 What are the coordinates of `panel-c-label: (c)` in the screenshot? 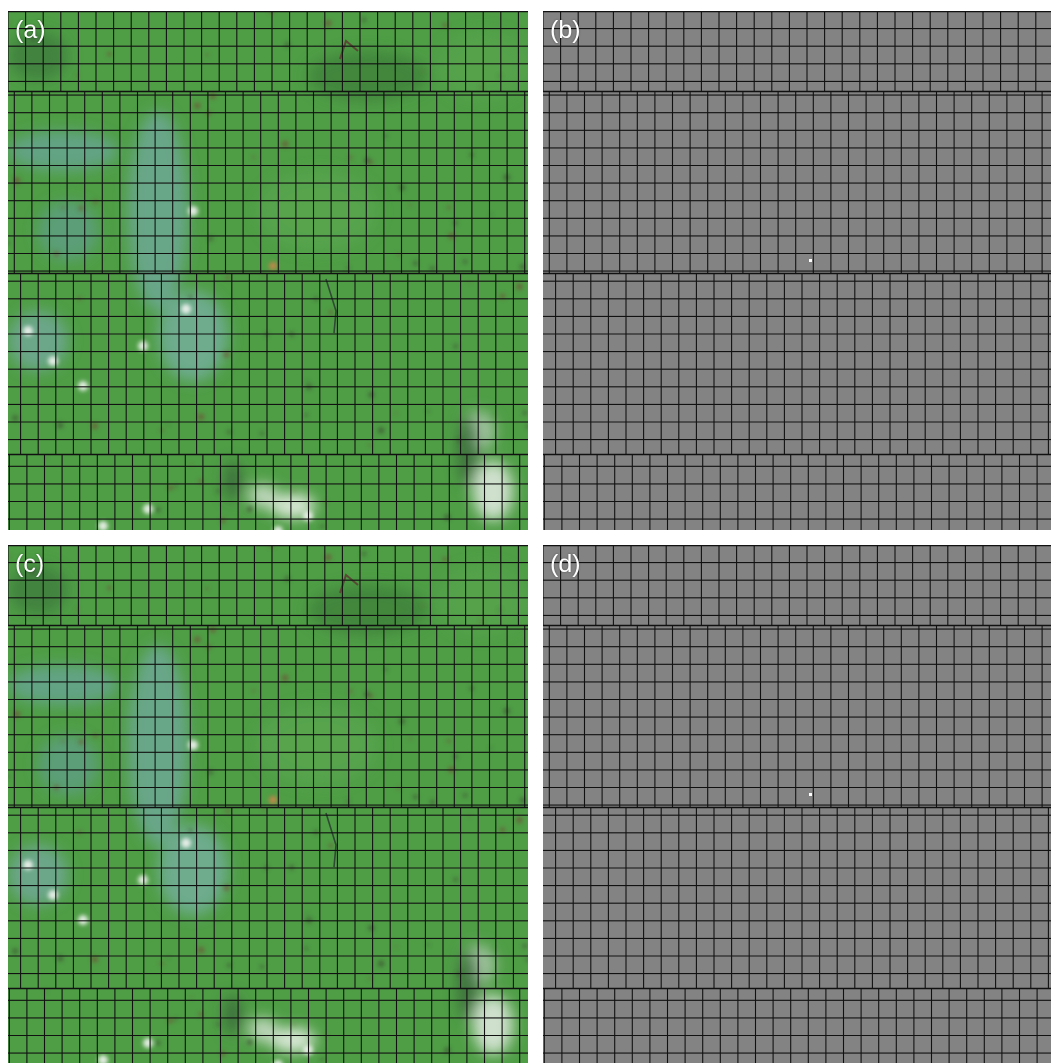 It's located at (30, 564).